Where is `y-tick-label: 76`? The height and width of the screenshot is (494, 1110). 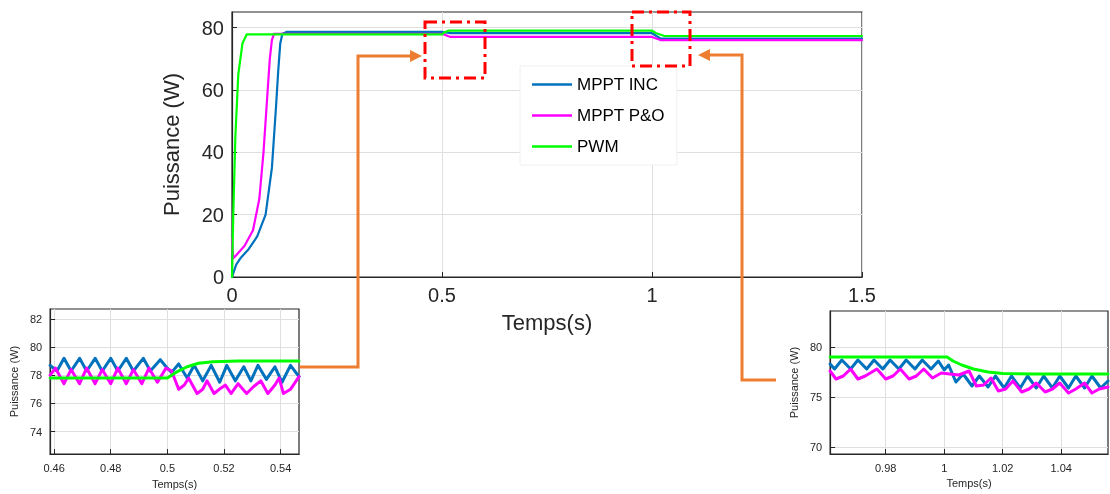 y-tick-label: 76 is located at coordinates (36, 403).